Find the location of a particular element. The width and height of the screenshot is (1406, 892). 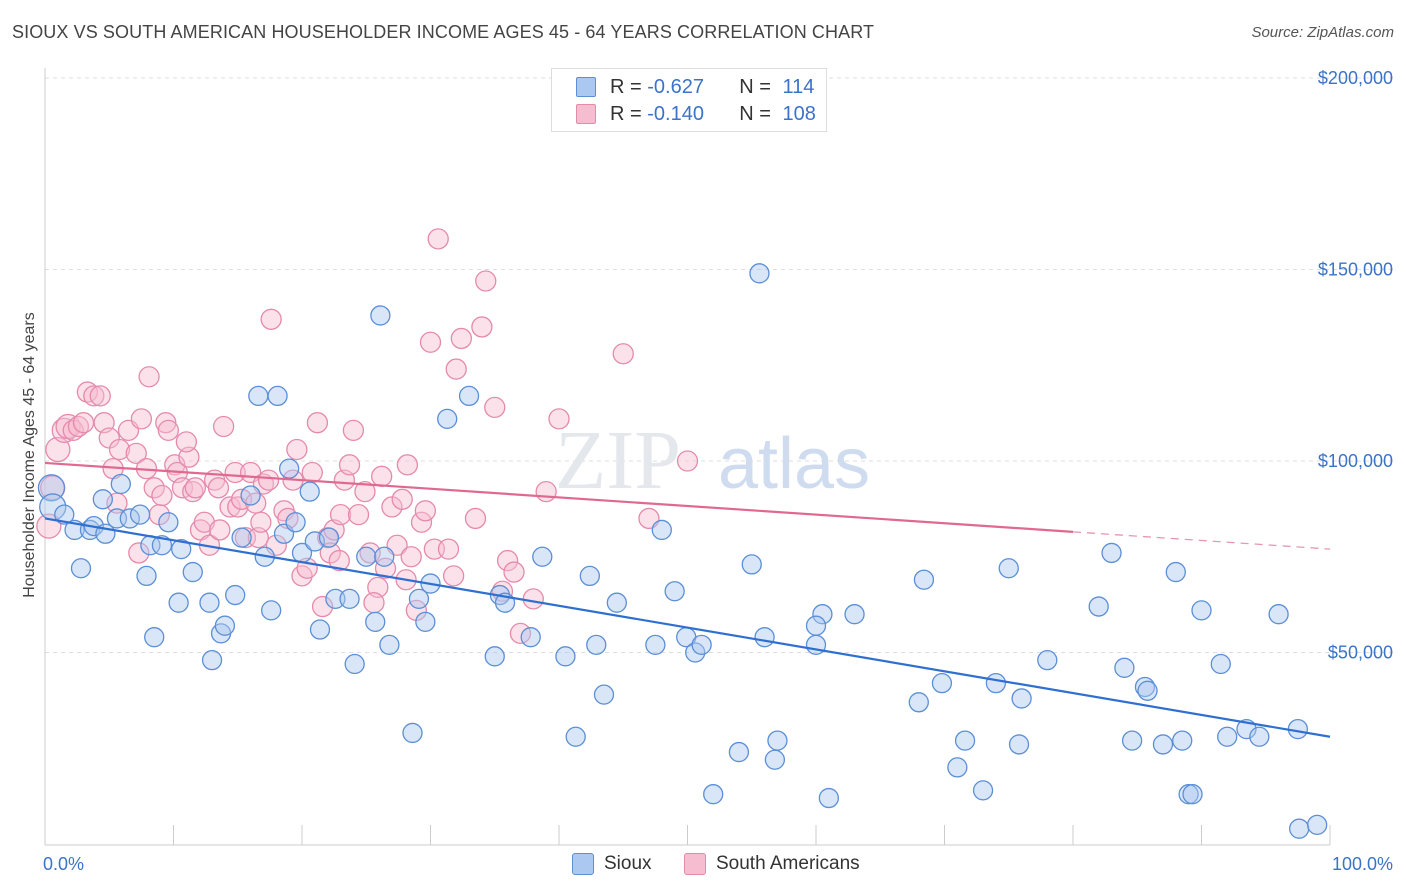

bottom-legend-label-south-americans: South Americans is located at coordinates (788, 863).